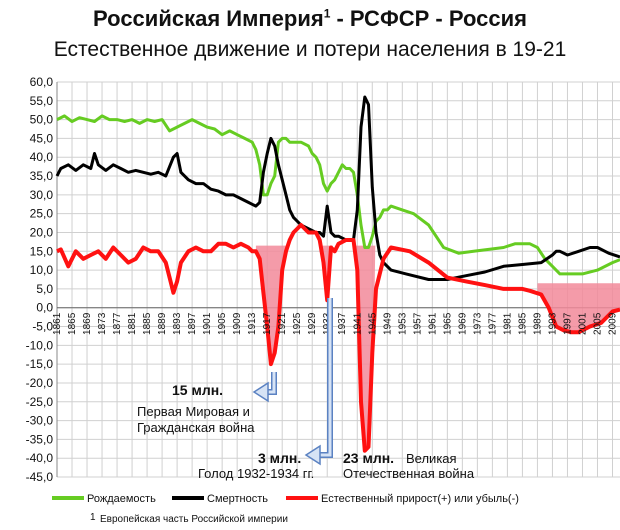  Describe the element at coordinates (432, 323) in the screenshot. I see `x-tick-label: 1961` at that location.